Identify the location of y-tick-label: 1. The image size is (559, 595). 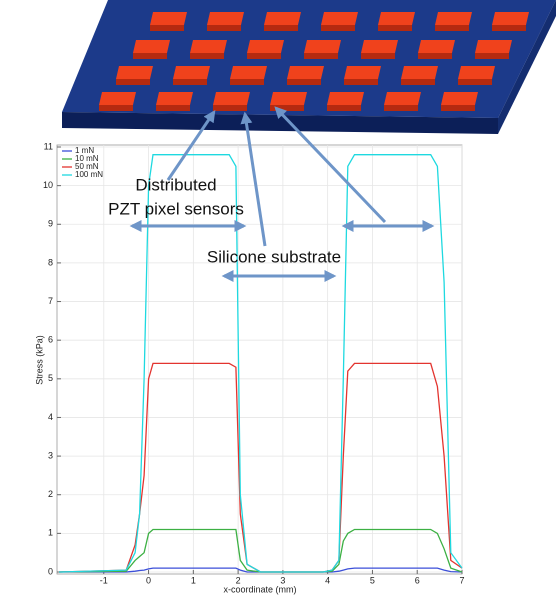
(50, 533).